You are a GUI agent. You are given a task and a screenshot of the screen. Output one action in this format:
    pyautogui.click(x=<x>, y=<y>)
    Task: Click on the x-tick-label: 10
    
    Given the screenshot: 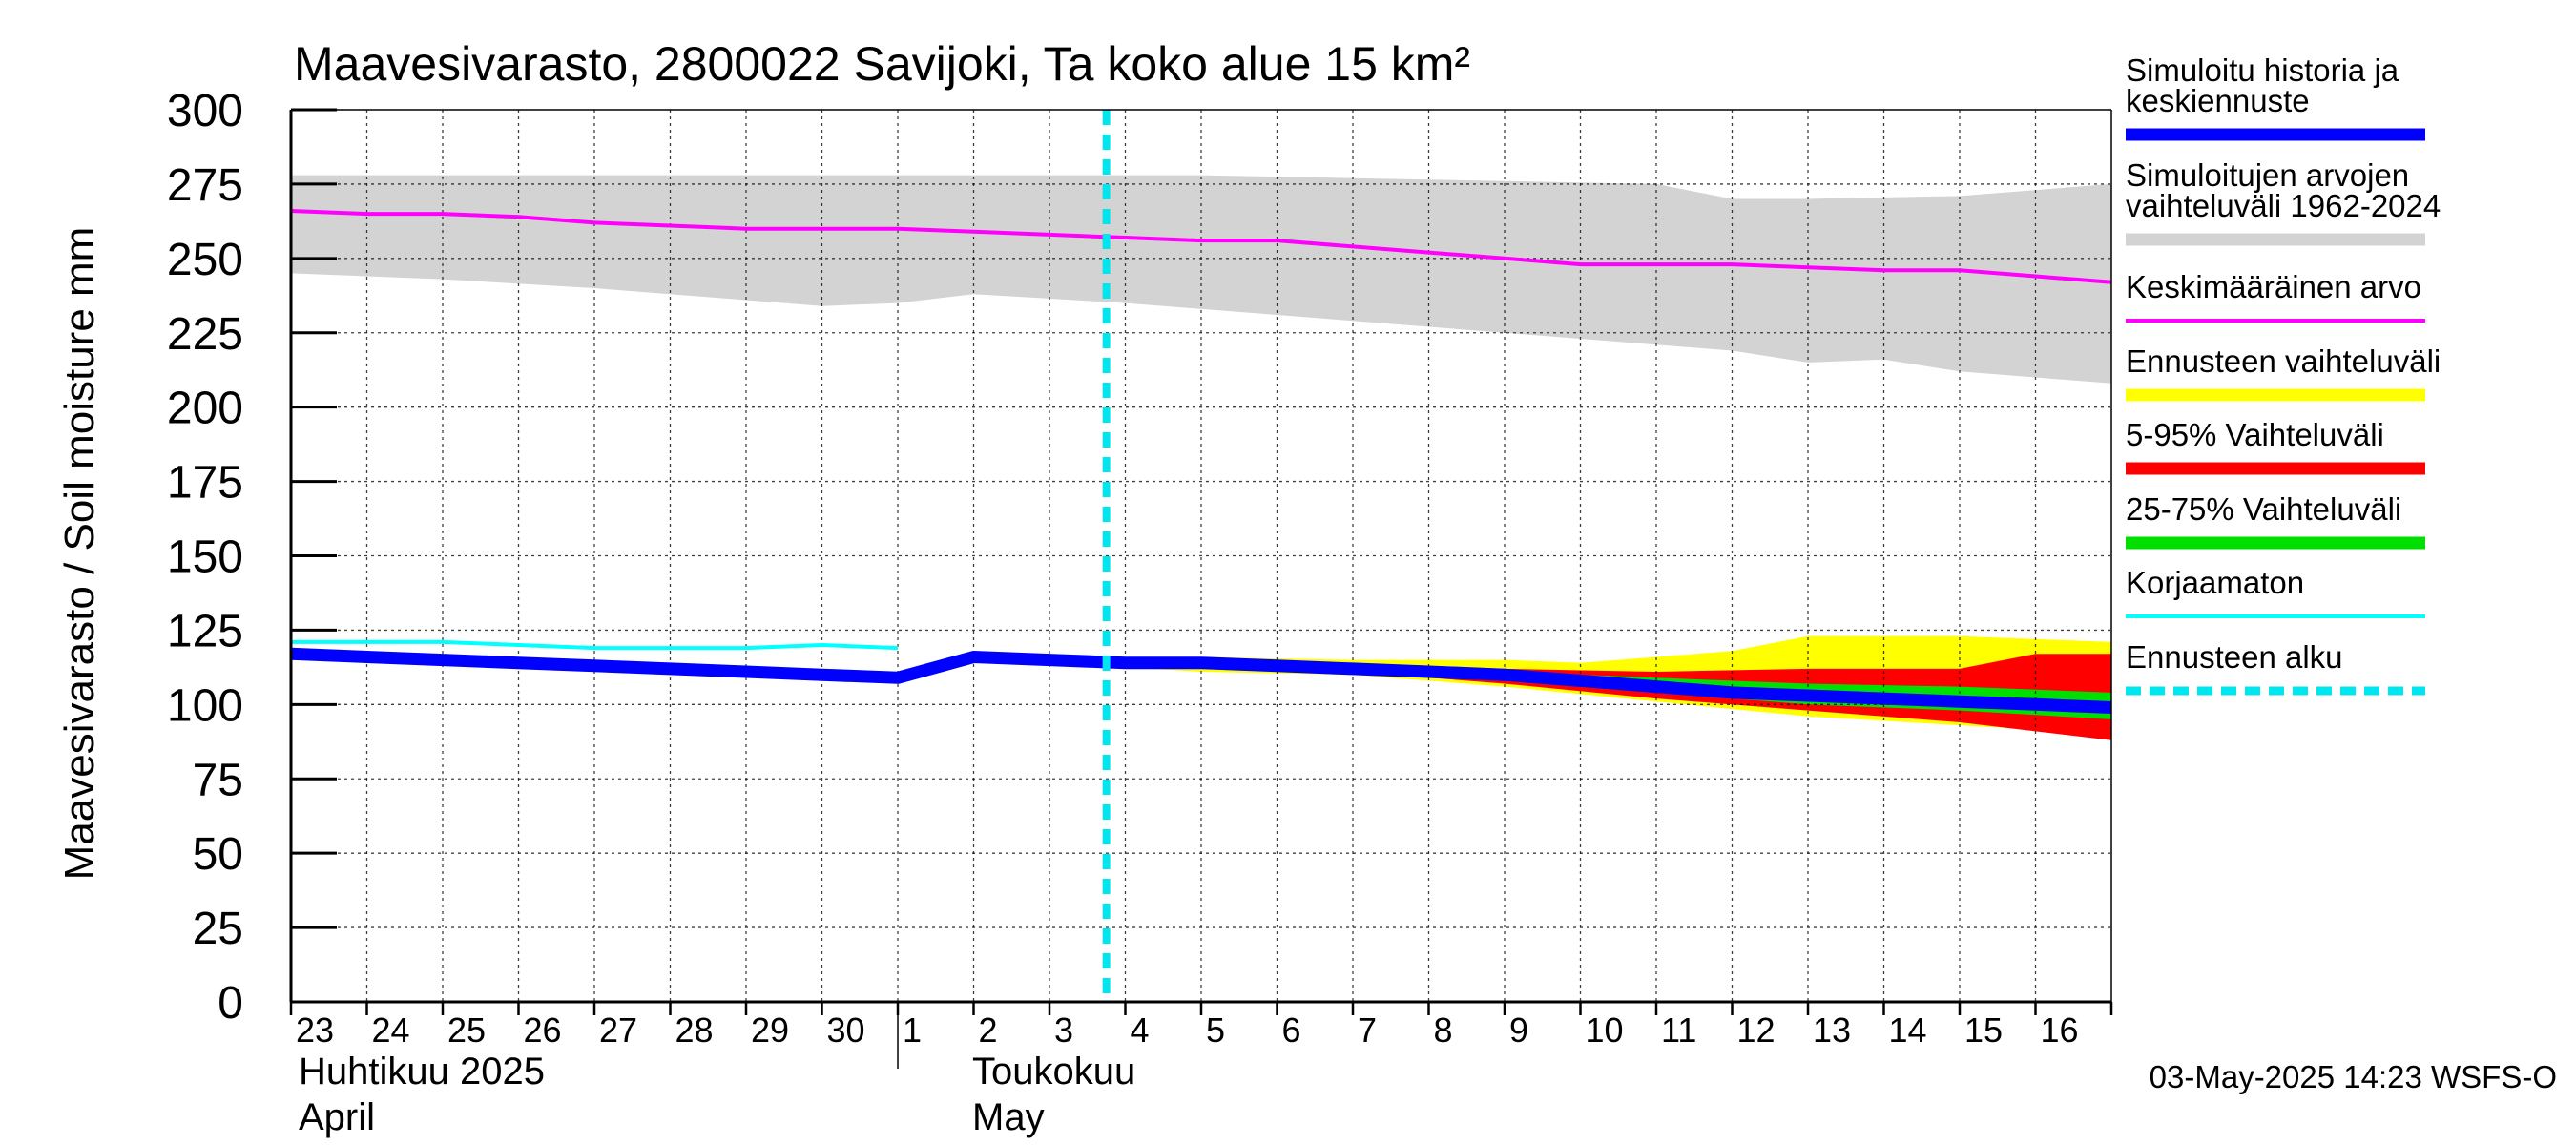 What is the action you would take?
    pyautogui.click(x=1605, y=1030)
    